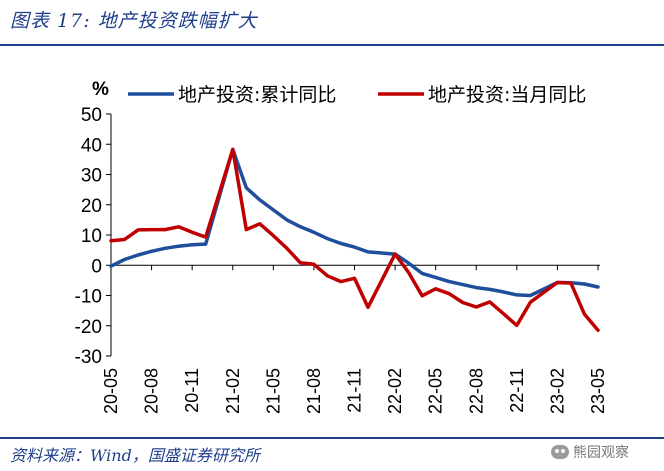 The height and width of the screenshot is (471, 664). I want to click on x-tick-label: 23-02, so click(557, 391).